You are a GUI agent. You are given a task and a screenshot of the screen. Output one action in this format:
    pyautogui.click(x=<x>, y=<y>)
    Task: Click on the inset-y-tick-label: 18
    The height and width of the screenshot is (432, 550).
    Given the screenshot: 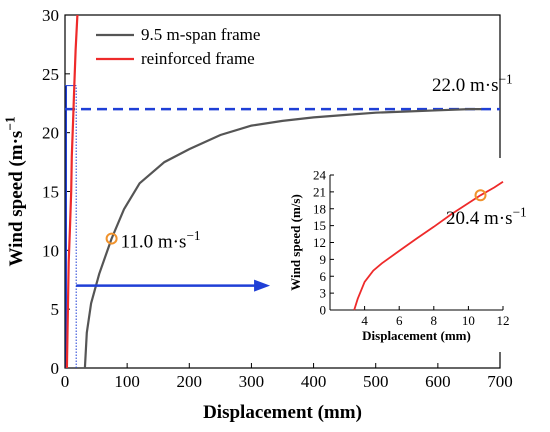 What is the action you would take?
    pyautogui.click(x=319, y=208)
    